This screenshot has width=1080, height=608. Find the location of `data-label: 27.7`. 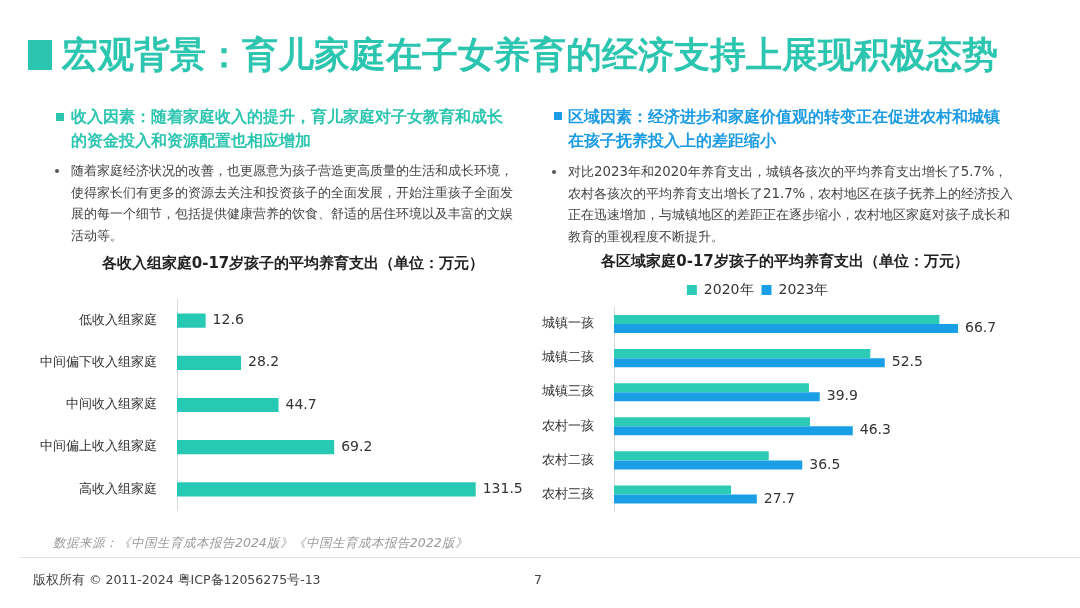

data-label: 27.7 is located at coordinates (779, 497).